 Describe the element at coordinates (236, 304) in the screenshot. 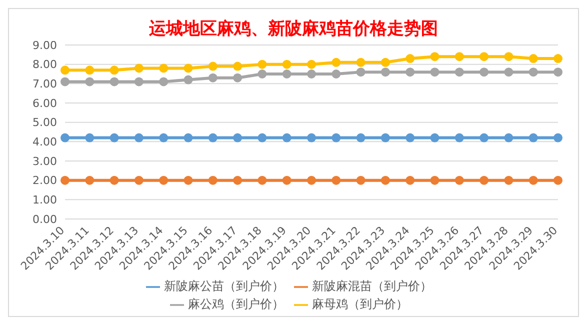

I see `legend-label: 麻公鸡（到户价）` at that location.